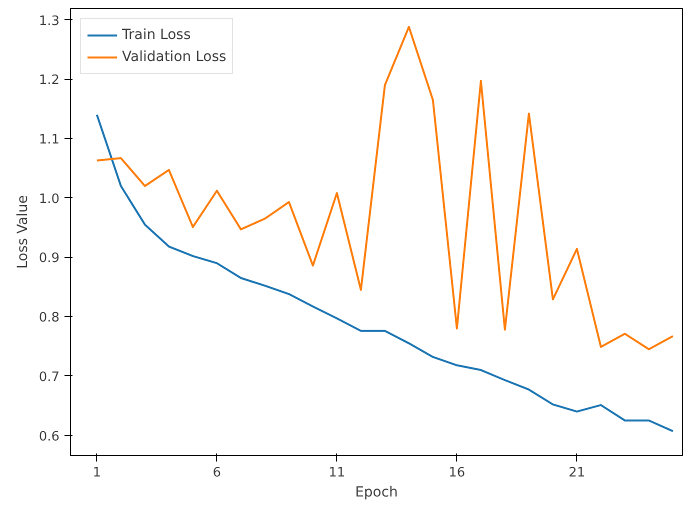 The image size is (697, 513). I want to click on x-tick-label: 6, so click(217, 473).